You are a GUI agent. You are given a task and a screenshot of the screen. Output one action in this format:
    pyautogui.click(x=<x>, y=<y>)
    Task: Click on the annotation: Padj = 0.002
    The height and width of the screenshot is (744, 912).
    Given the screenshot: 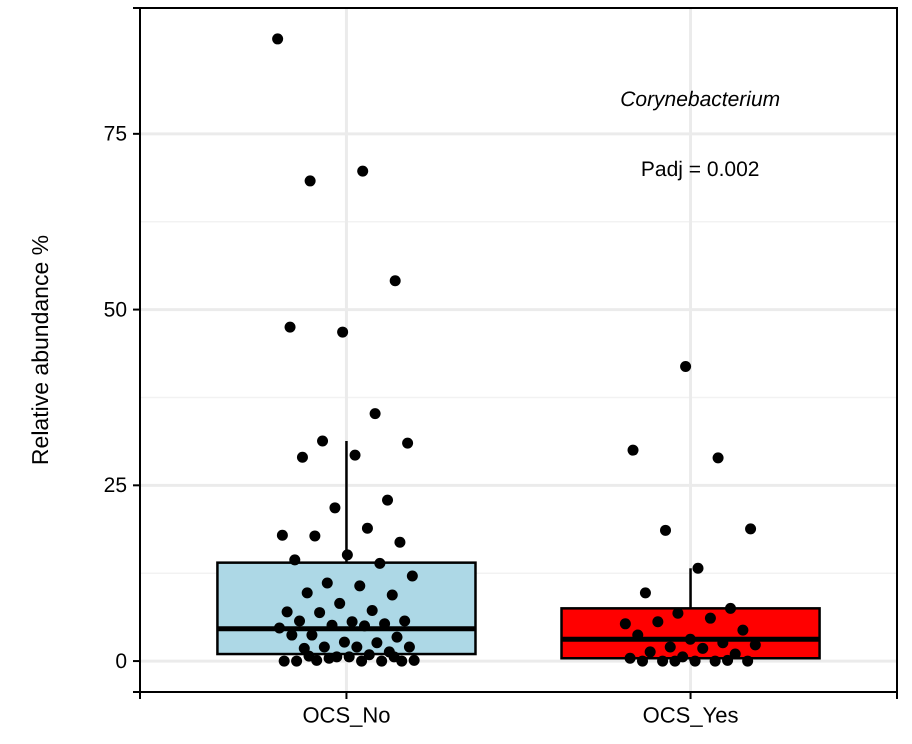 What is the action you would take?
    pyautogui.click(x=700, y=169)
    